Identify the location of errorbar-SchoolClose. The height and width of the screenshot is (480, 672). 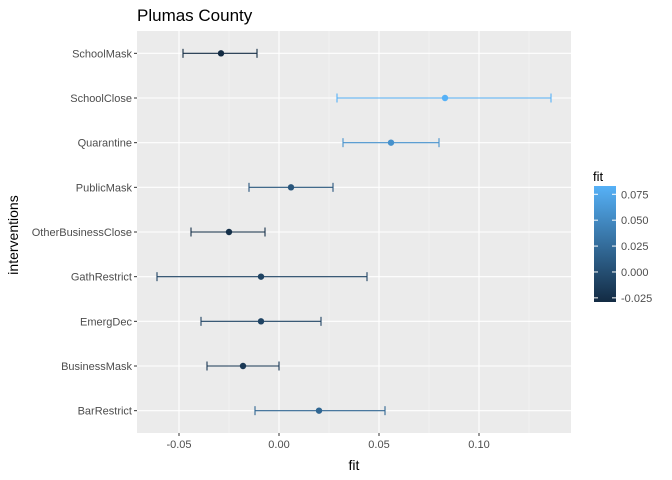
(444, 98).